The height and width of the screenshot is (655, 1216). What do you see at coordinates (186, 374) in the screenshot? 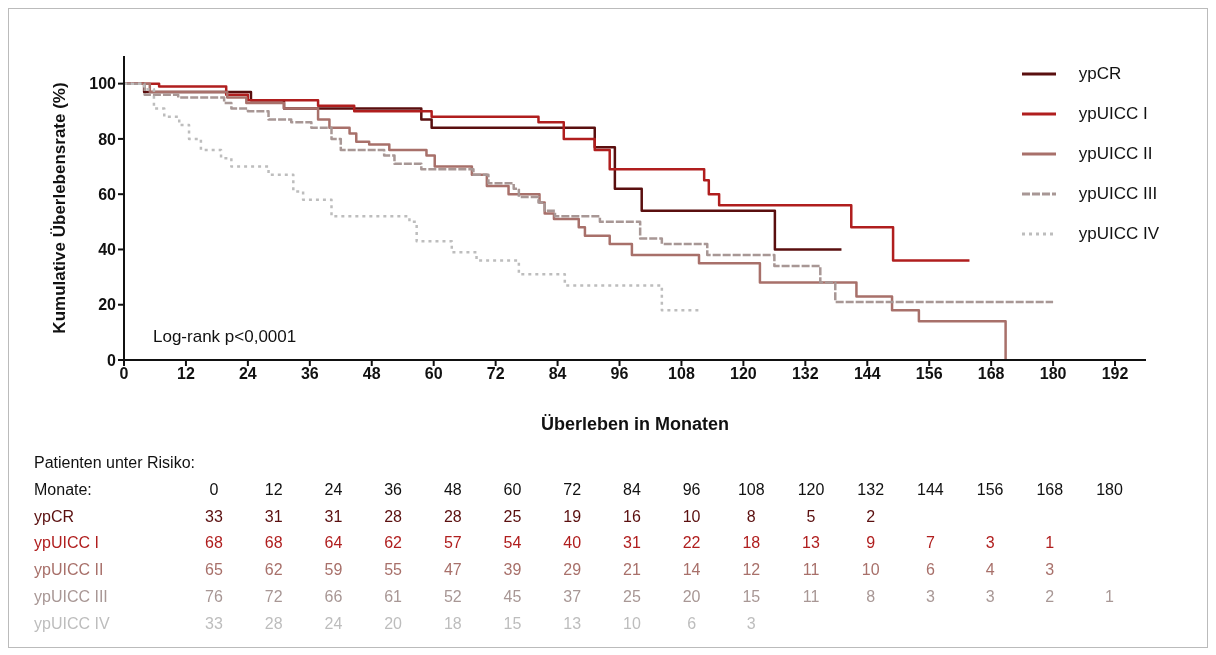
I see `x-tick-label: 12` at bounding box center [186, 374].